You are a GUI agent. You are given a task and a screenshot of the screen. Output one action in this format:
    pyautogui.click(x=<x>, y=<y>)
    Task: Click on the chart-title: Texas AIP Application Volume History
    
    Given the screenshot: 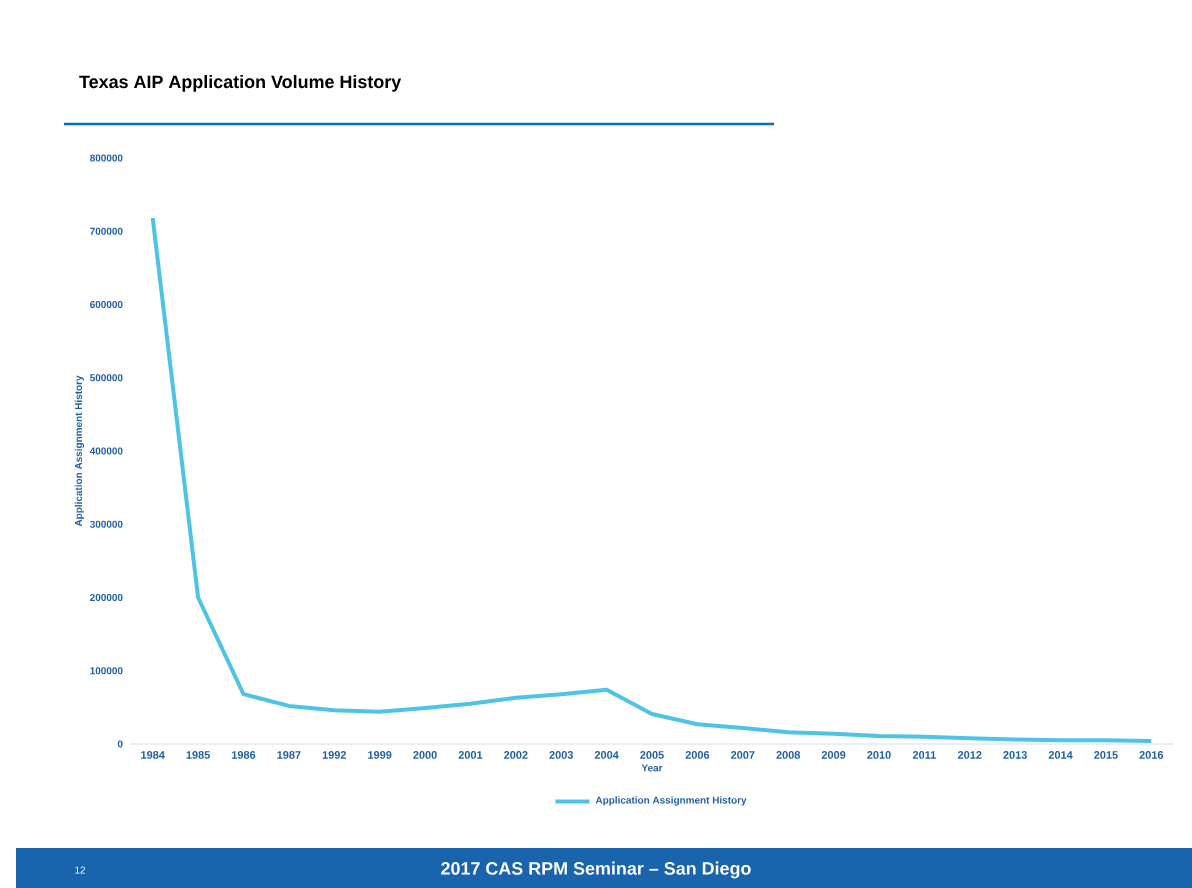 What is the action you would take?
    pyautogui.click(x=240, y=83)
    